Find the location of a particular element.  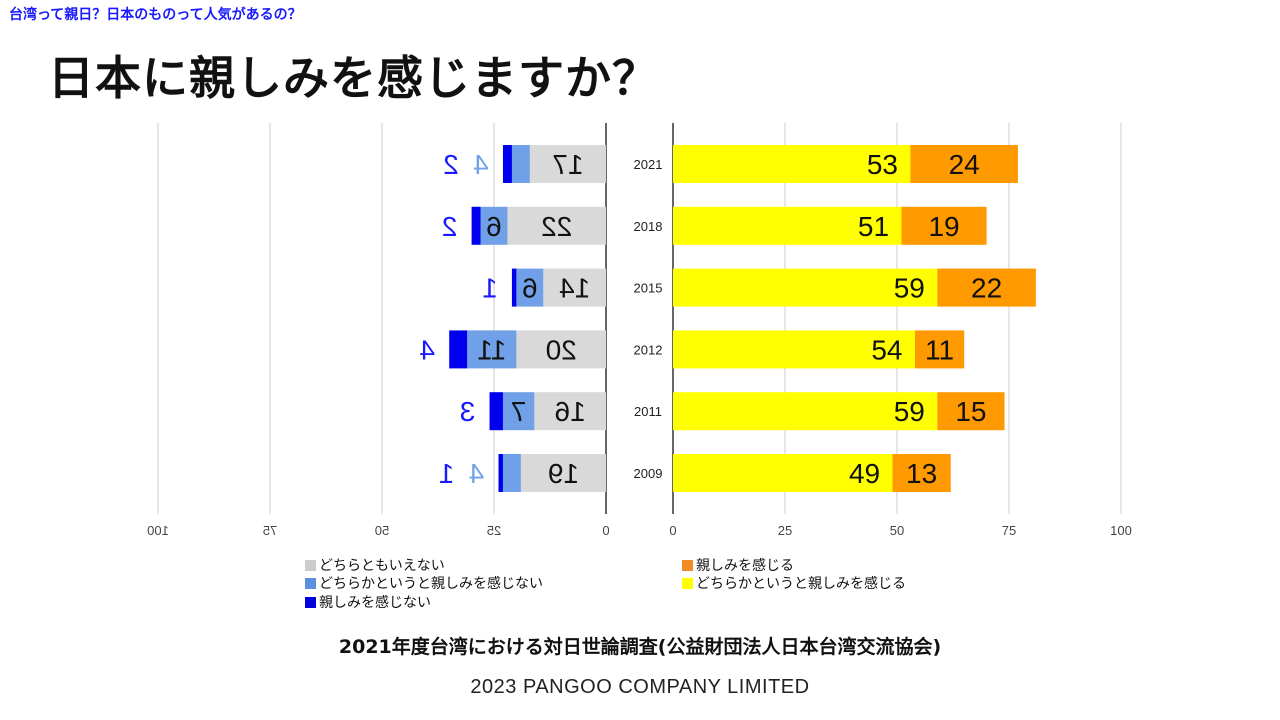

year-label: 2011 is located at coordinates (648, 411).